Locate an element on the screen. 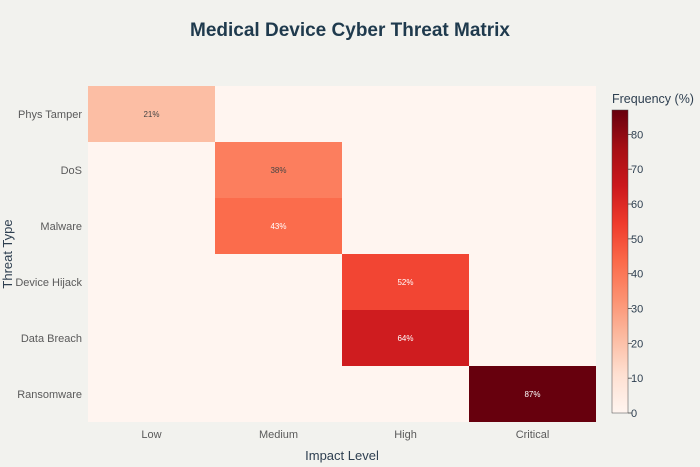 Image resolution: width=700 pixels, height=467 pixels. x-axis-title: Impact Level is located at coordinates (342, 455).